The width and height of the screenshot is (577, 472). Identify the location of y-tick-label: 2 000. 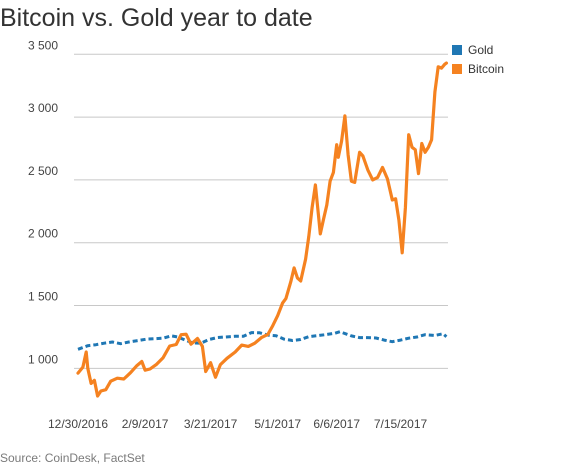
(43, 234).